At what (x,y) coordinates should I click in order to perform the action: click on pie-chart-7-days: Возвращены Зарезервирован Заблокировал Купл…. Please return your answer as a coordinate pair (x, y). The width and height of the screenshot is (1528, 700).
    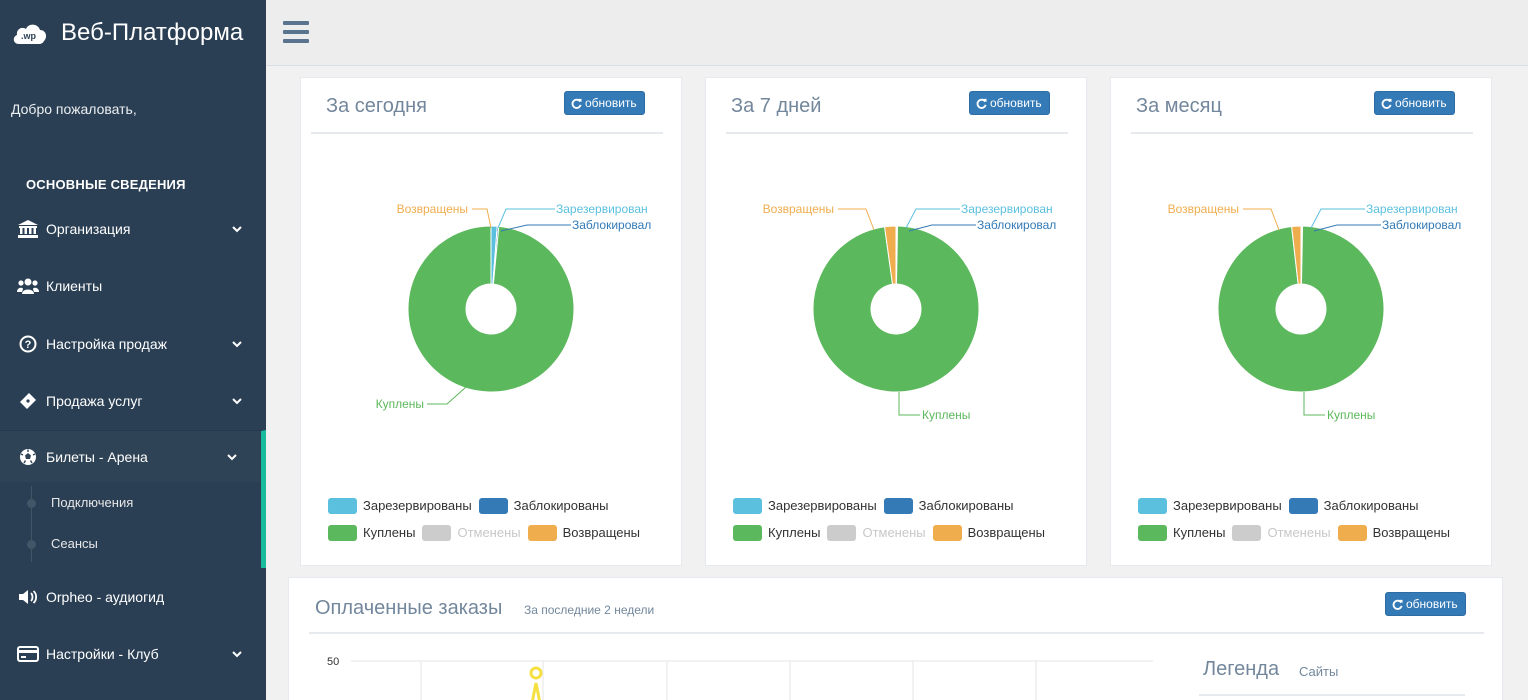
    Looking at the image, I should click on (910, 312).